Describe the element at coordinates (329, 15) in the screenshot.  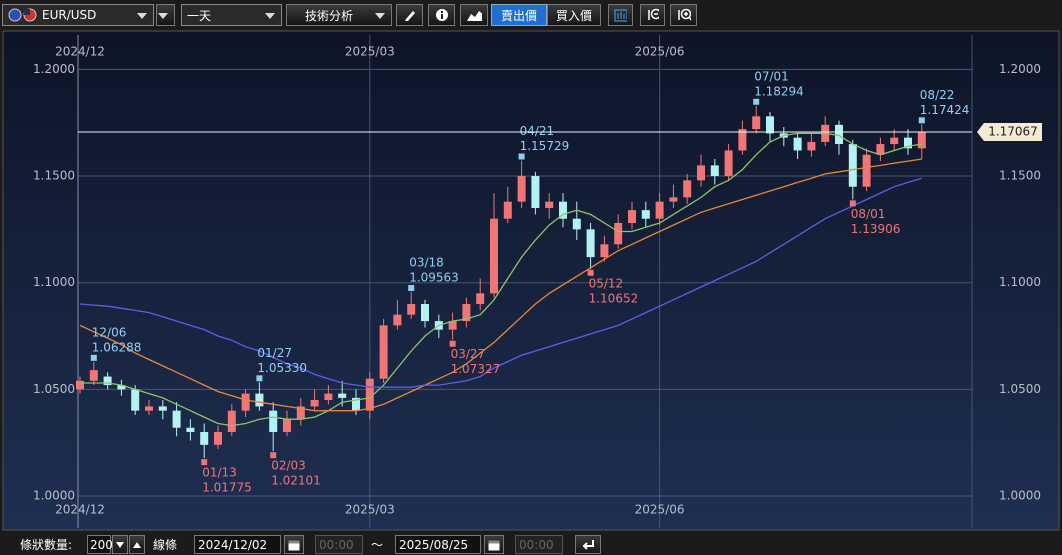
I see `analysis: 技術分析` at that location.